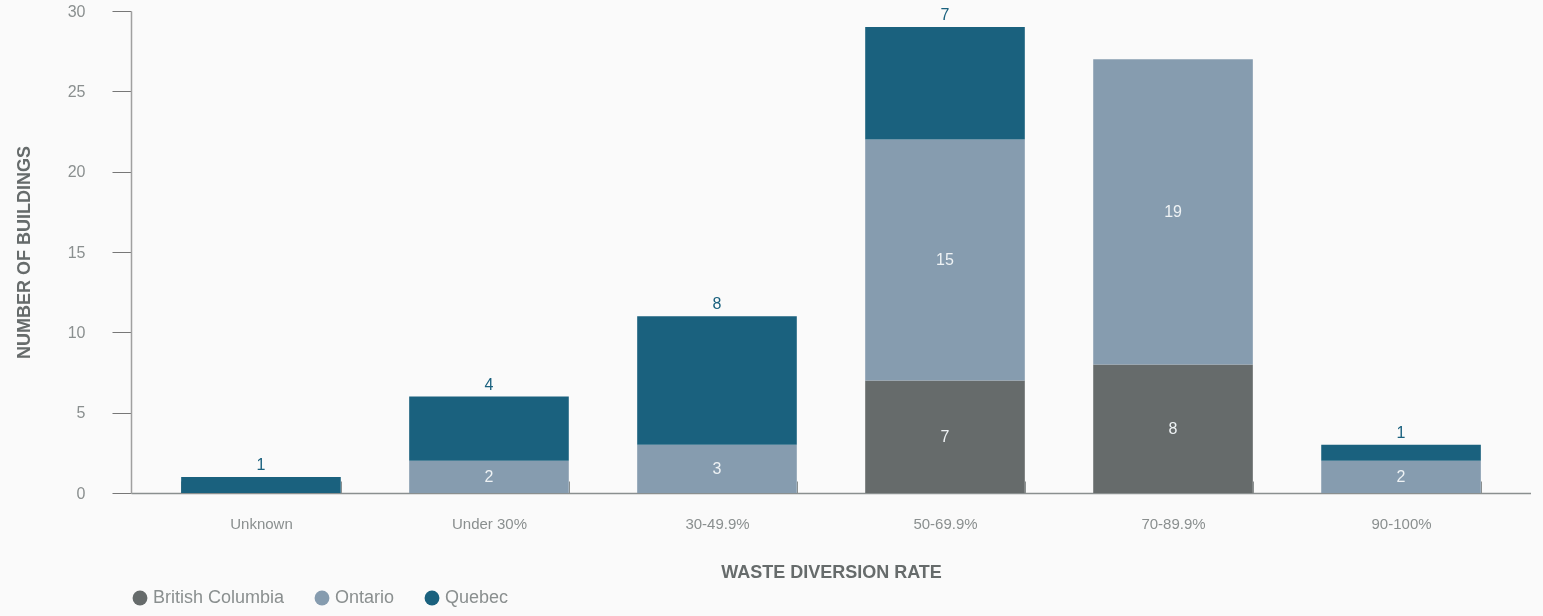  Describe the element at coordinates (76, 91) in the screenshot. I see `y-tick-label: 25` at that location.